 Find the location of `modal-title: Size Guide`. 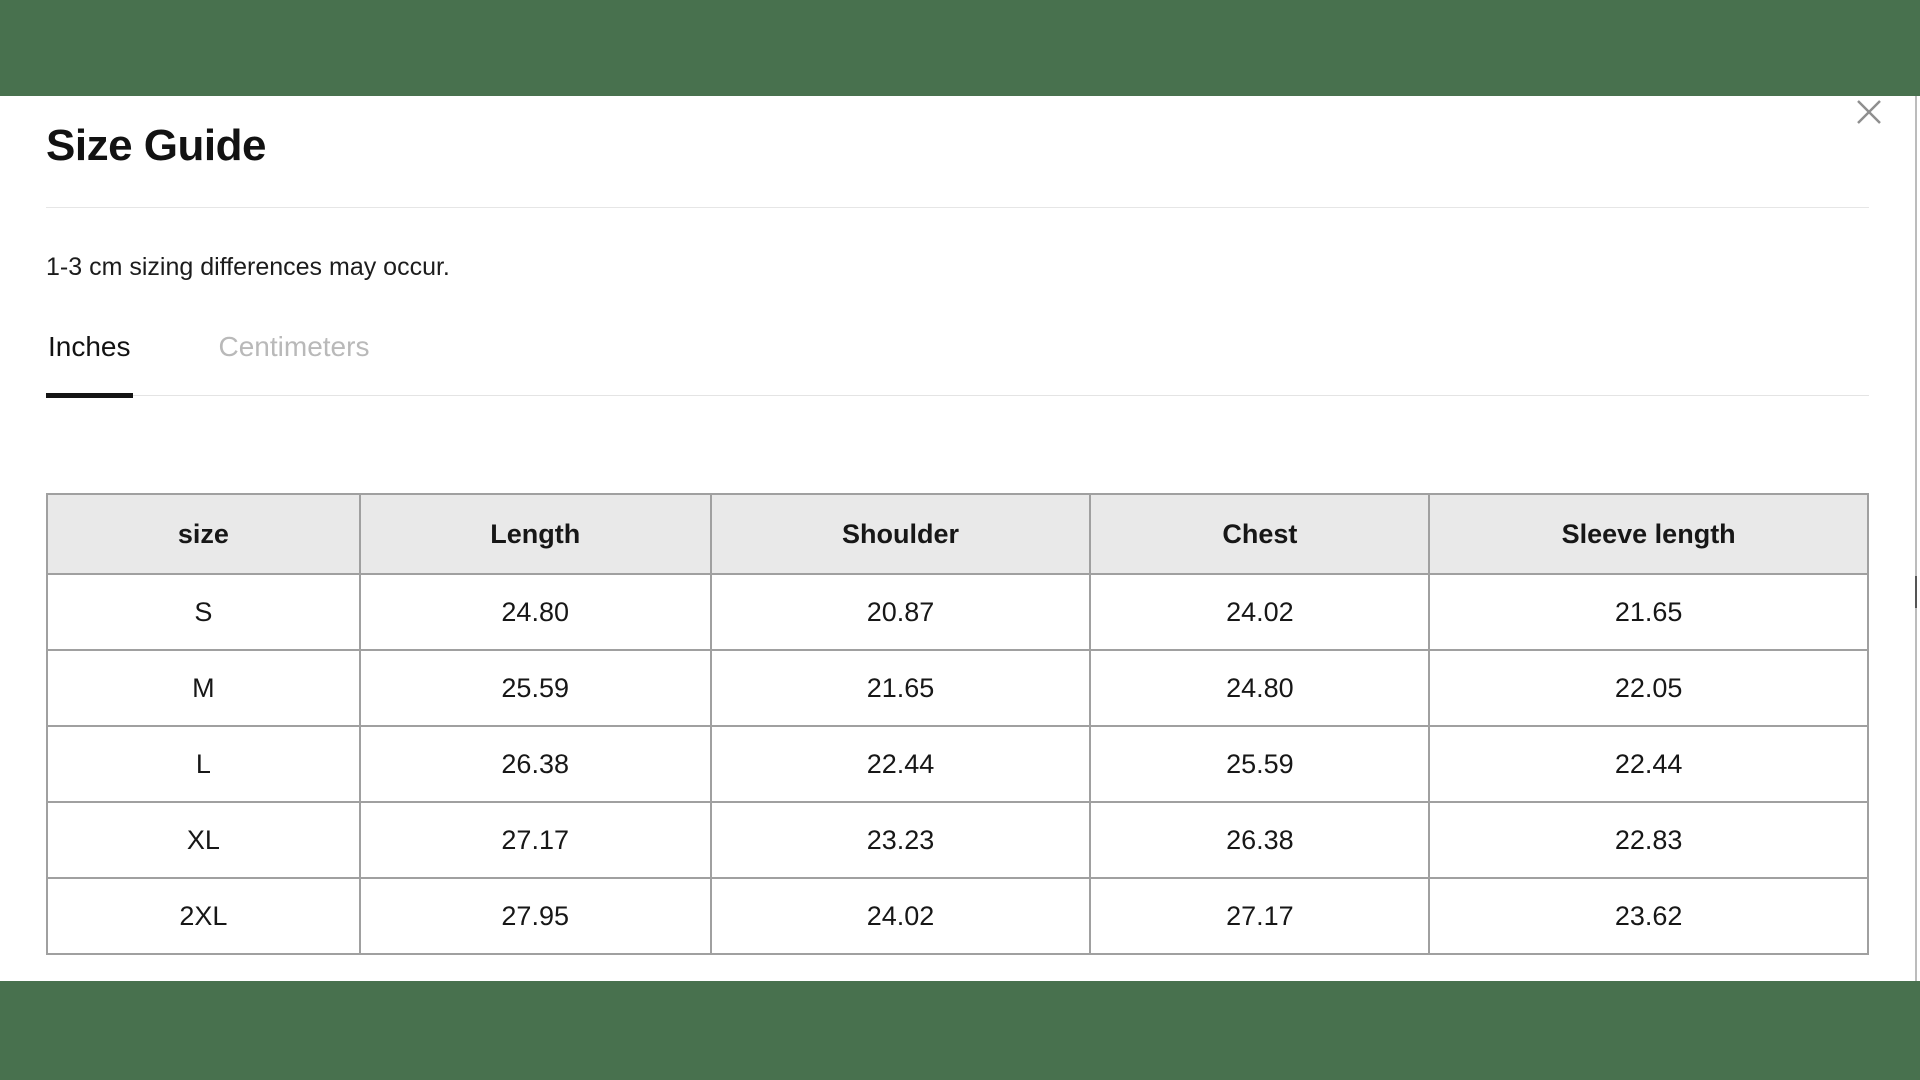

modal-title: Size Guide is located at coordinates (156, 145).